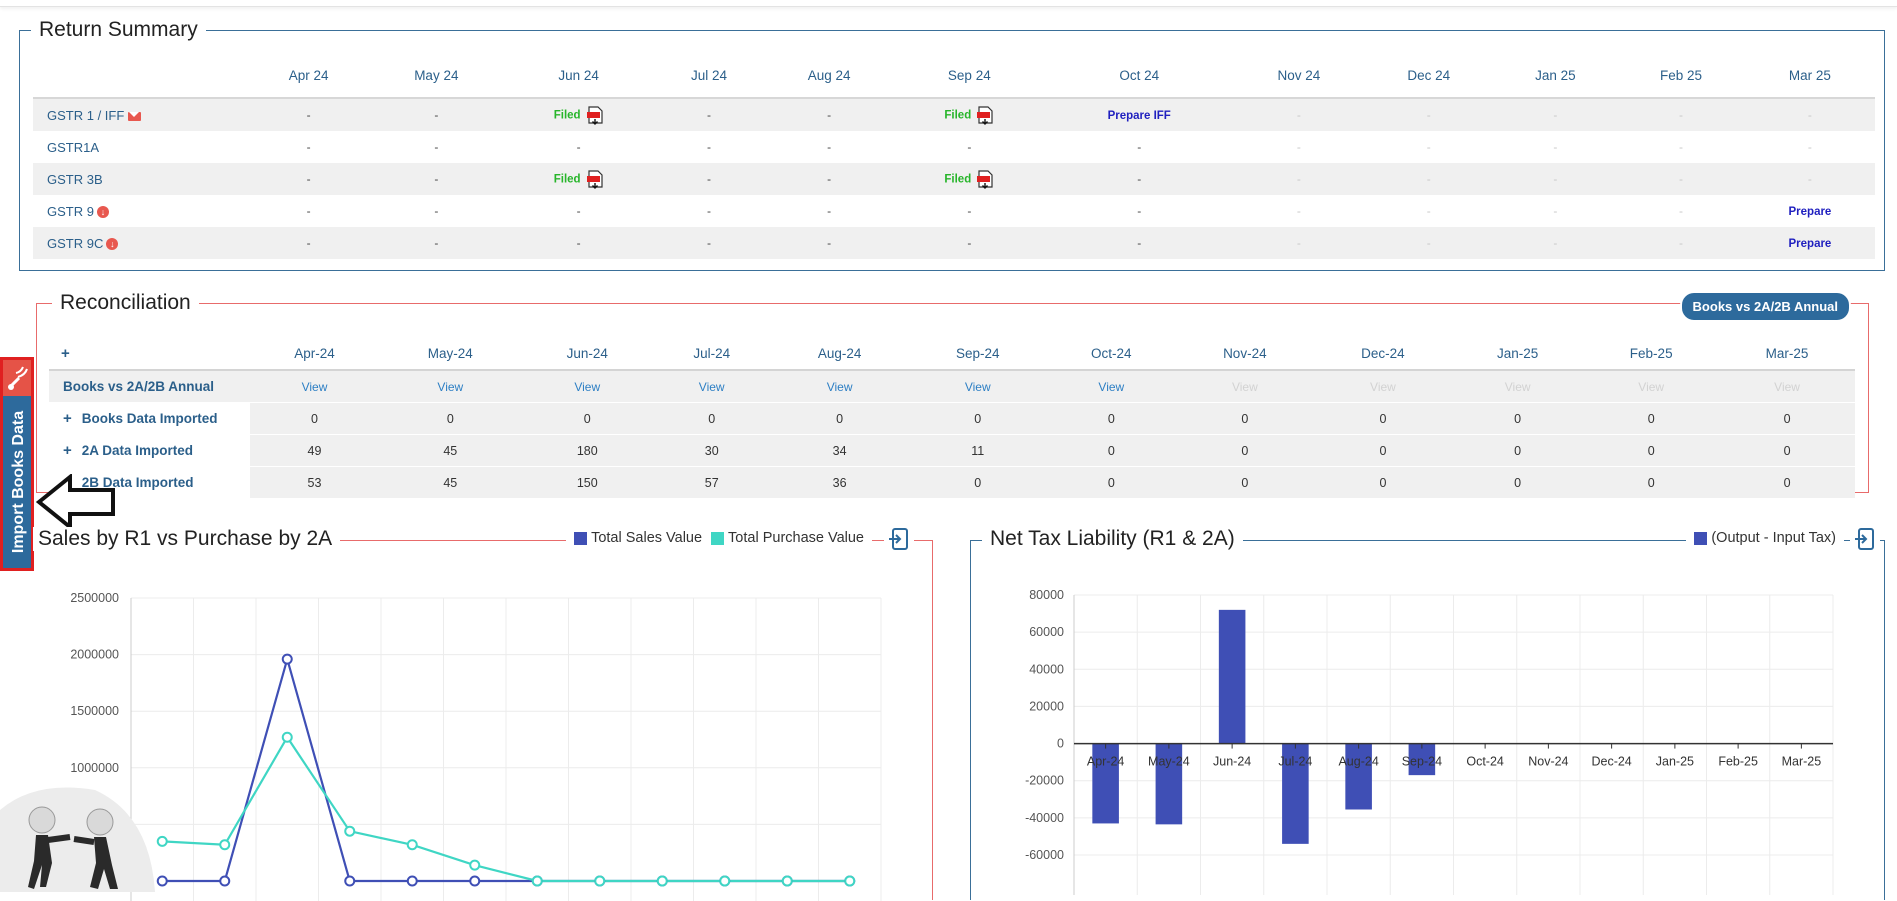  Describe the element at coordinates (17, 464) in the screenshot. I see `import-books-data-tab: Import Books Data` at that location.